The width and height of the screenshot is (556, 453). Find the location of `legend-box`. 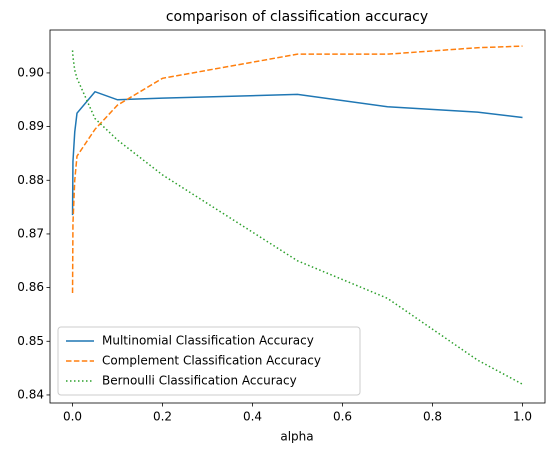

legend-box is located at coordinates (209, 361).